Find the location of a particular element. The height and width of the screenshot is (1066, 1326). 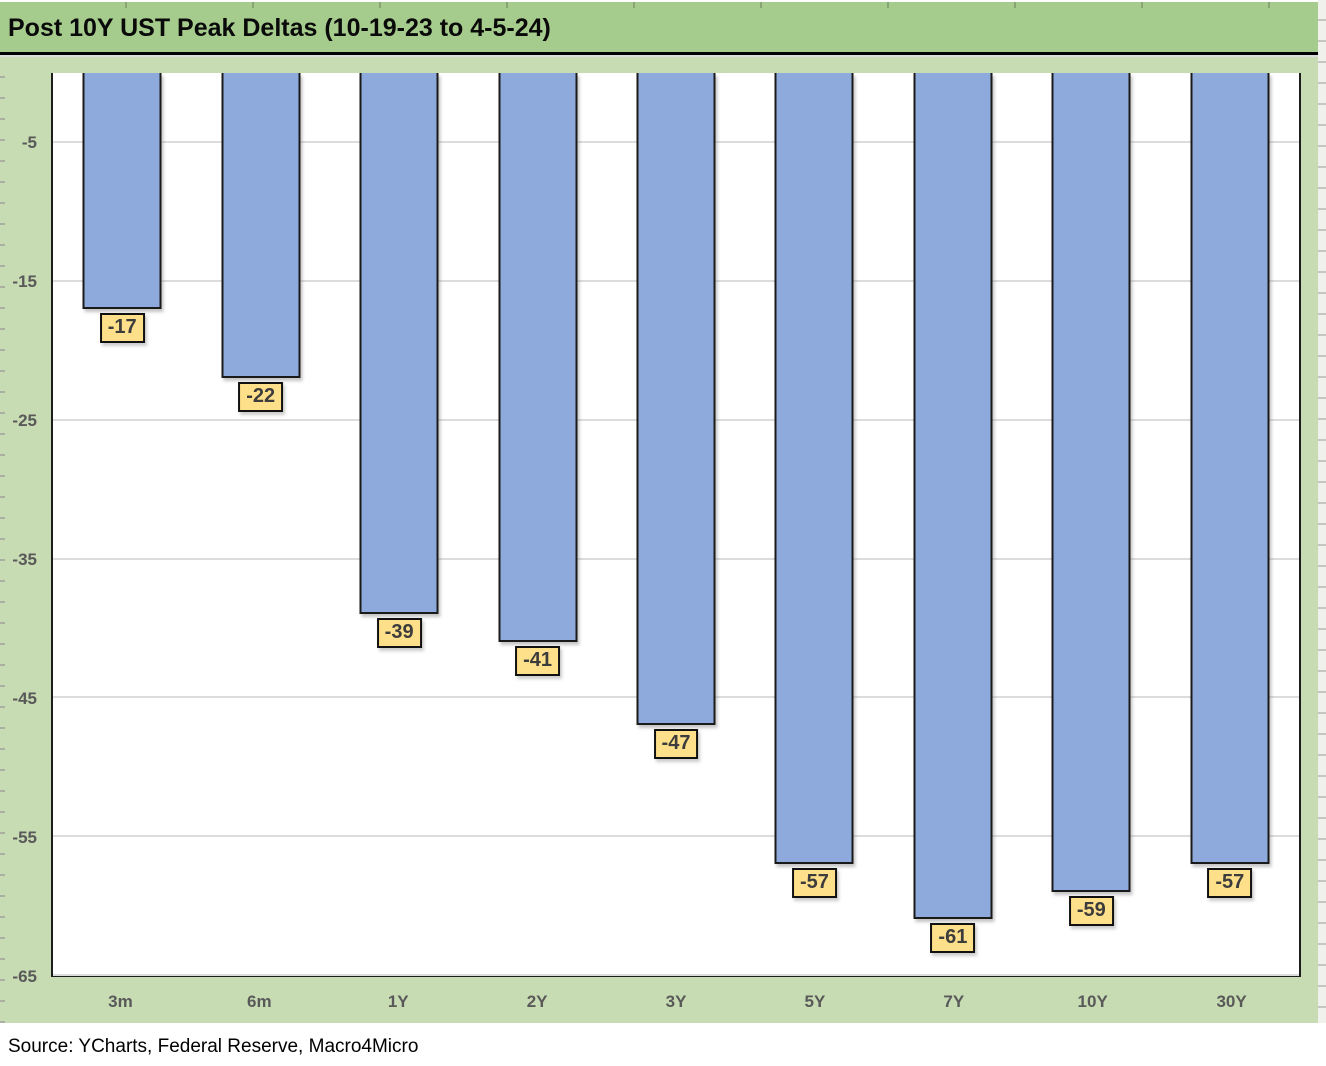

data-label-7Y: -61 is located at coordinates (953, 938).